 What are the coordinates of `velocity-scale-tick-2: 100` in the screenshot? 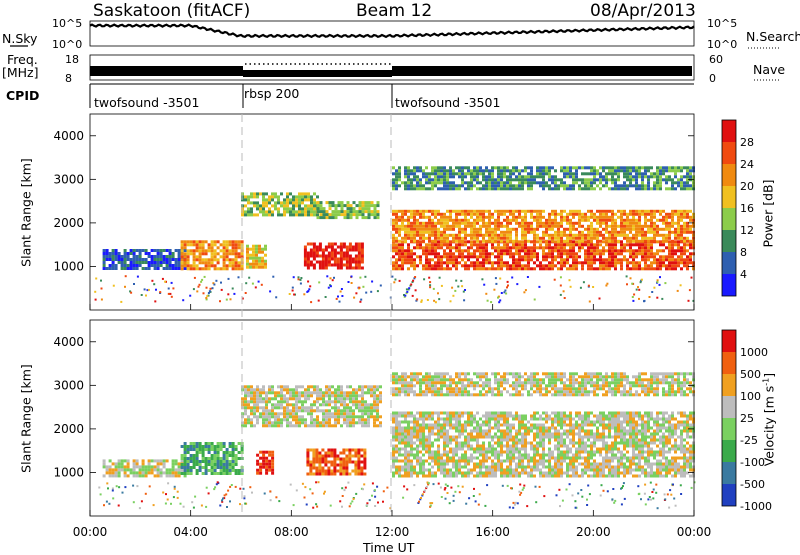 It's located at (750, 396).